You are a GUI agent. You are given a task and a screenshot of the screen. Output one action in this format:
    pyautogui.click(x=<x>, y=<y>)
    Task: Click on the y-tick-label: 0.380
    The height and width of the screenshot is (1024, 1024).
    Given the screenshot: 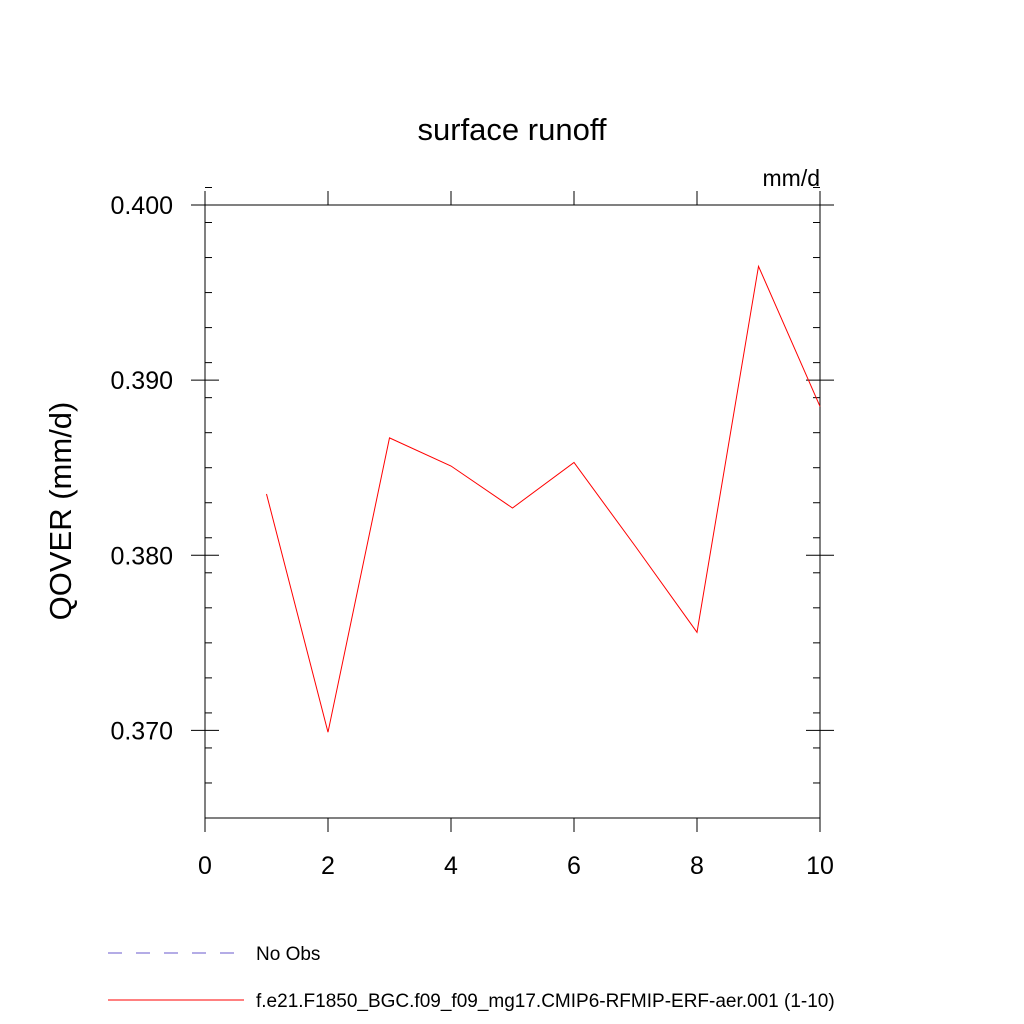 What is the action you would take?
    pyautogui.click(x=141, y=556)
    